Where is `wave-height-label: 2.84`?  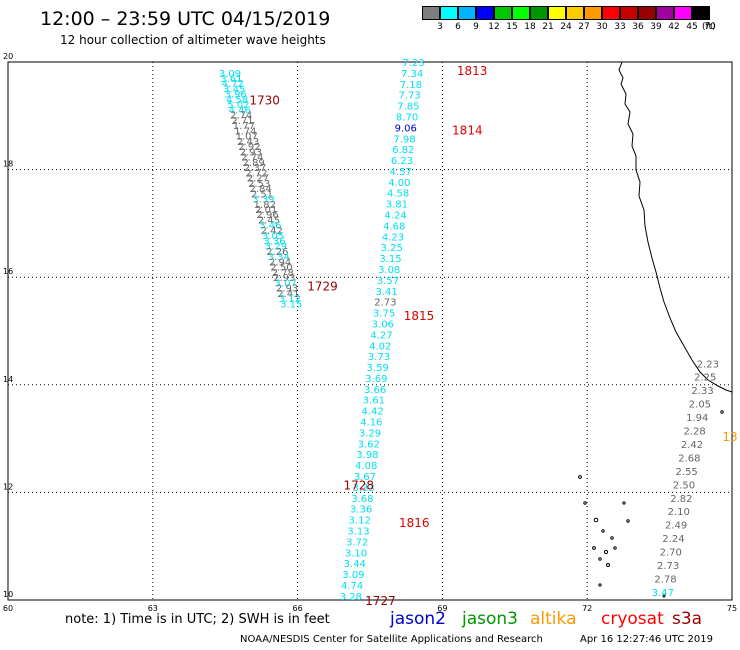
wave-height-label: 2.84 is located at coordinates (260, 189).